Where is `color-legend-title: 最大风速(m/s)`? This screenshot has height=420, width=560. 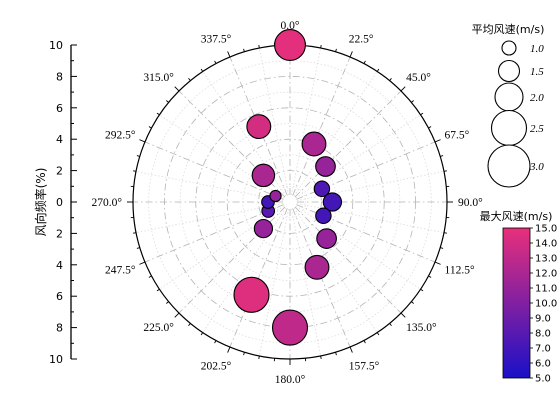
color-legend-title: 最大风速(m/s) is located at coordinates (516, 216).